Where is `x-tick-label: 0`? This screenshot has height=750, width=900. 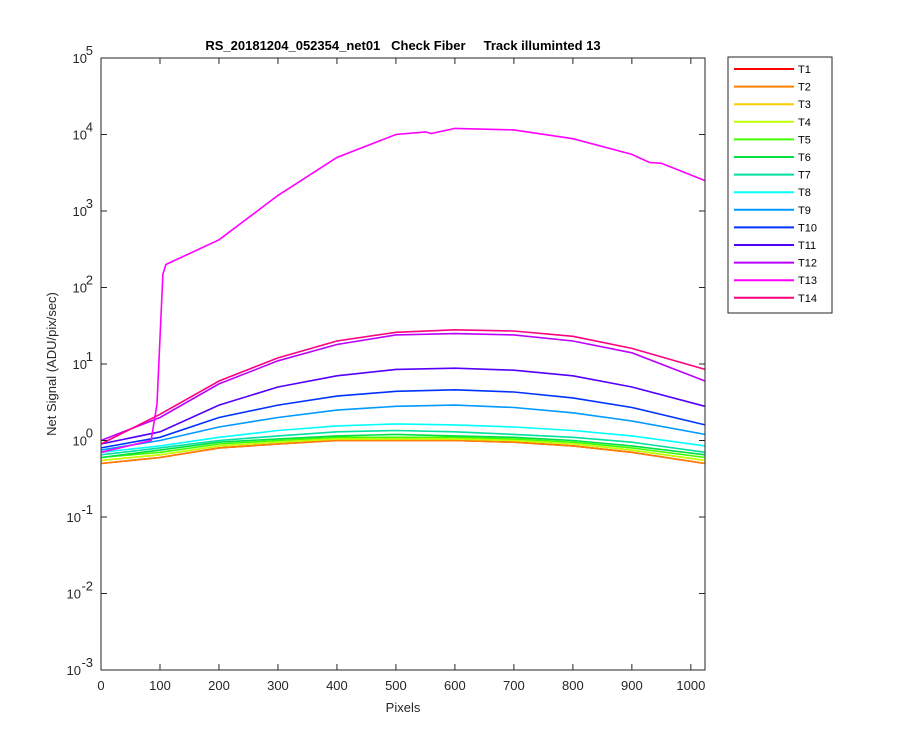
x-tick-label: 0 is located at coordinates (100, 685).